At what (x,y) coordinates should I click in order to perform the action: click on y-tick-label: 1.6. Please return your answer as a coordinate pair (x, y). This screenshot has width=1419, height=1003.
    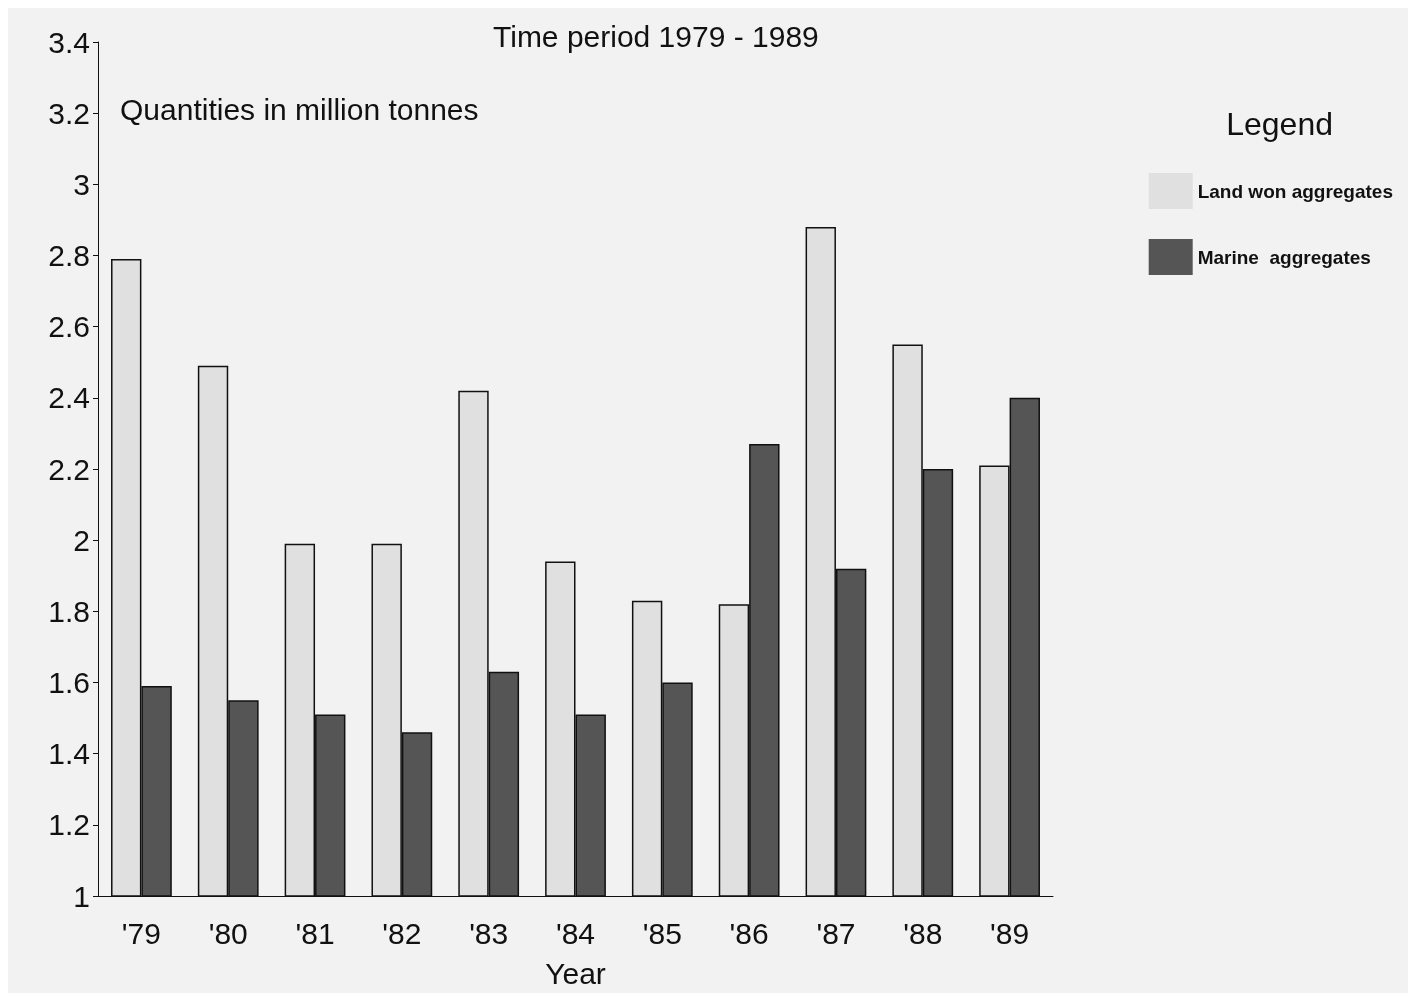
    Looking at the image, I should click on (69, 682).